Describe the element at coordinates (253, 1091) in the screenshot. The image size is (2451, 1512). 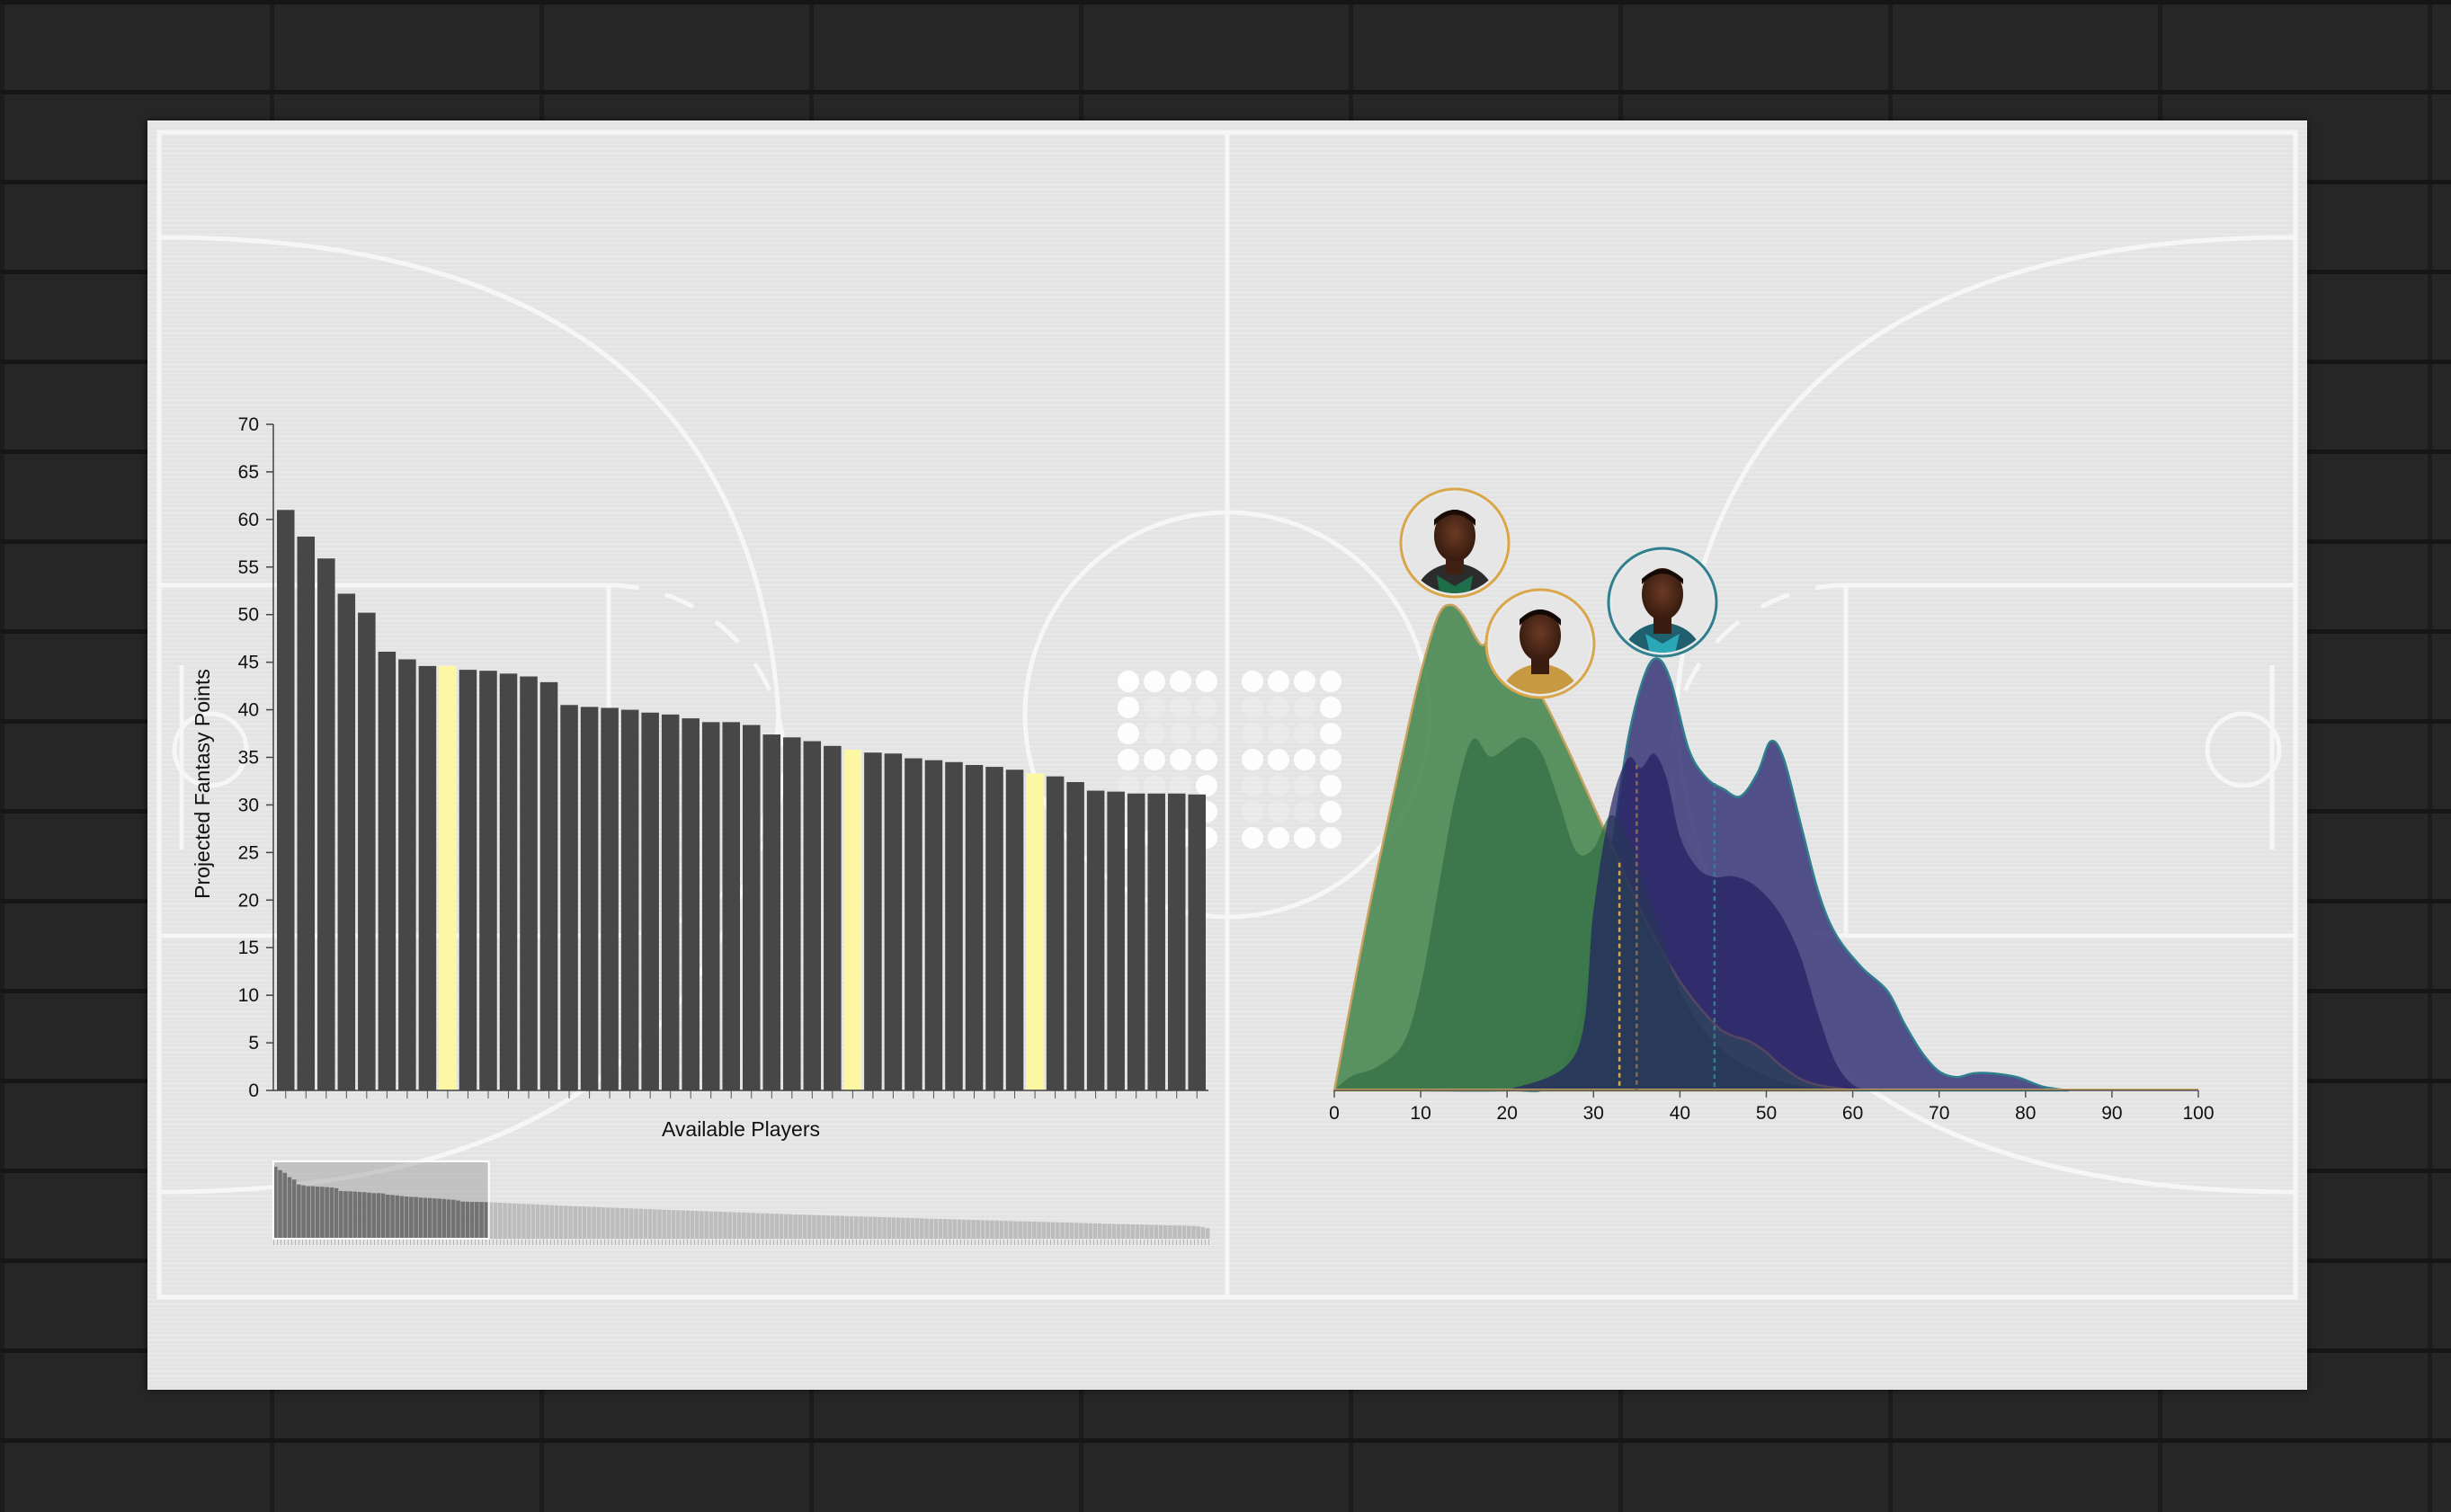
I see `y-tick-label: 0` at that location.